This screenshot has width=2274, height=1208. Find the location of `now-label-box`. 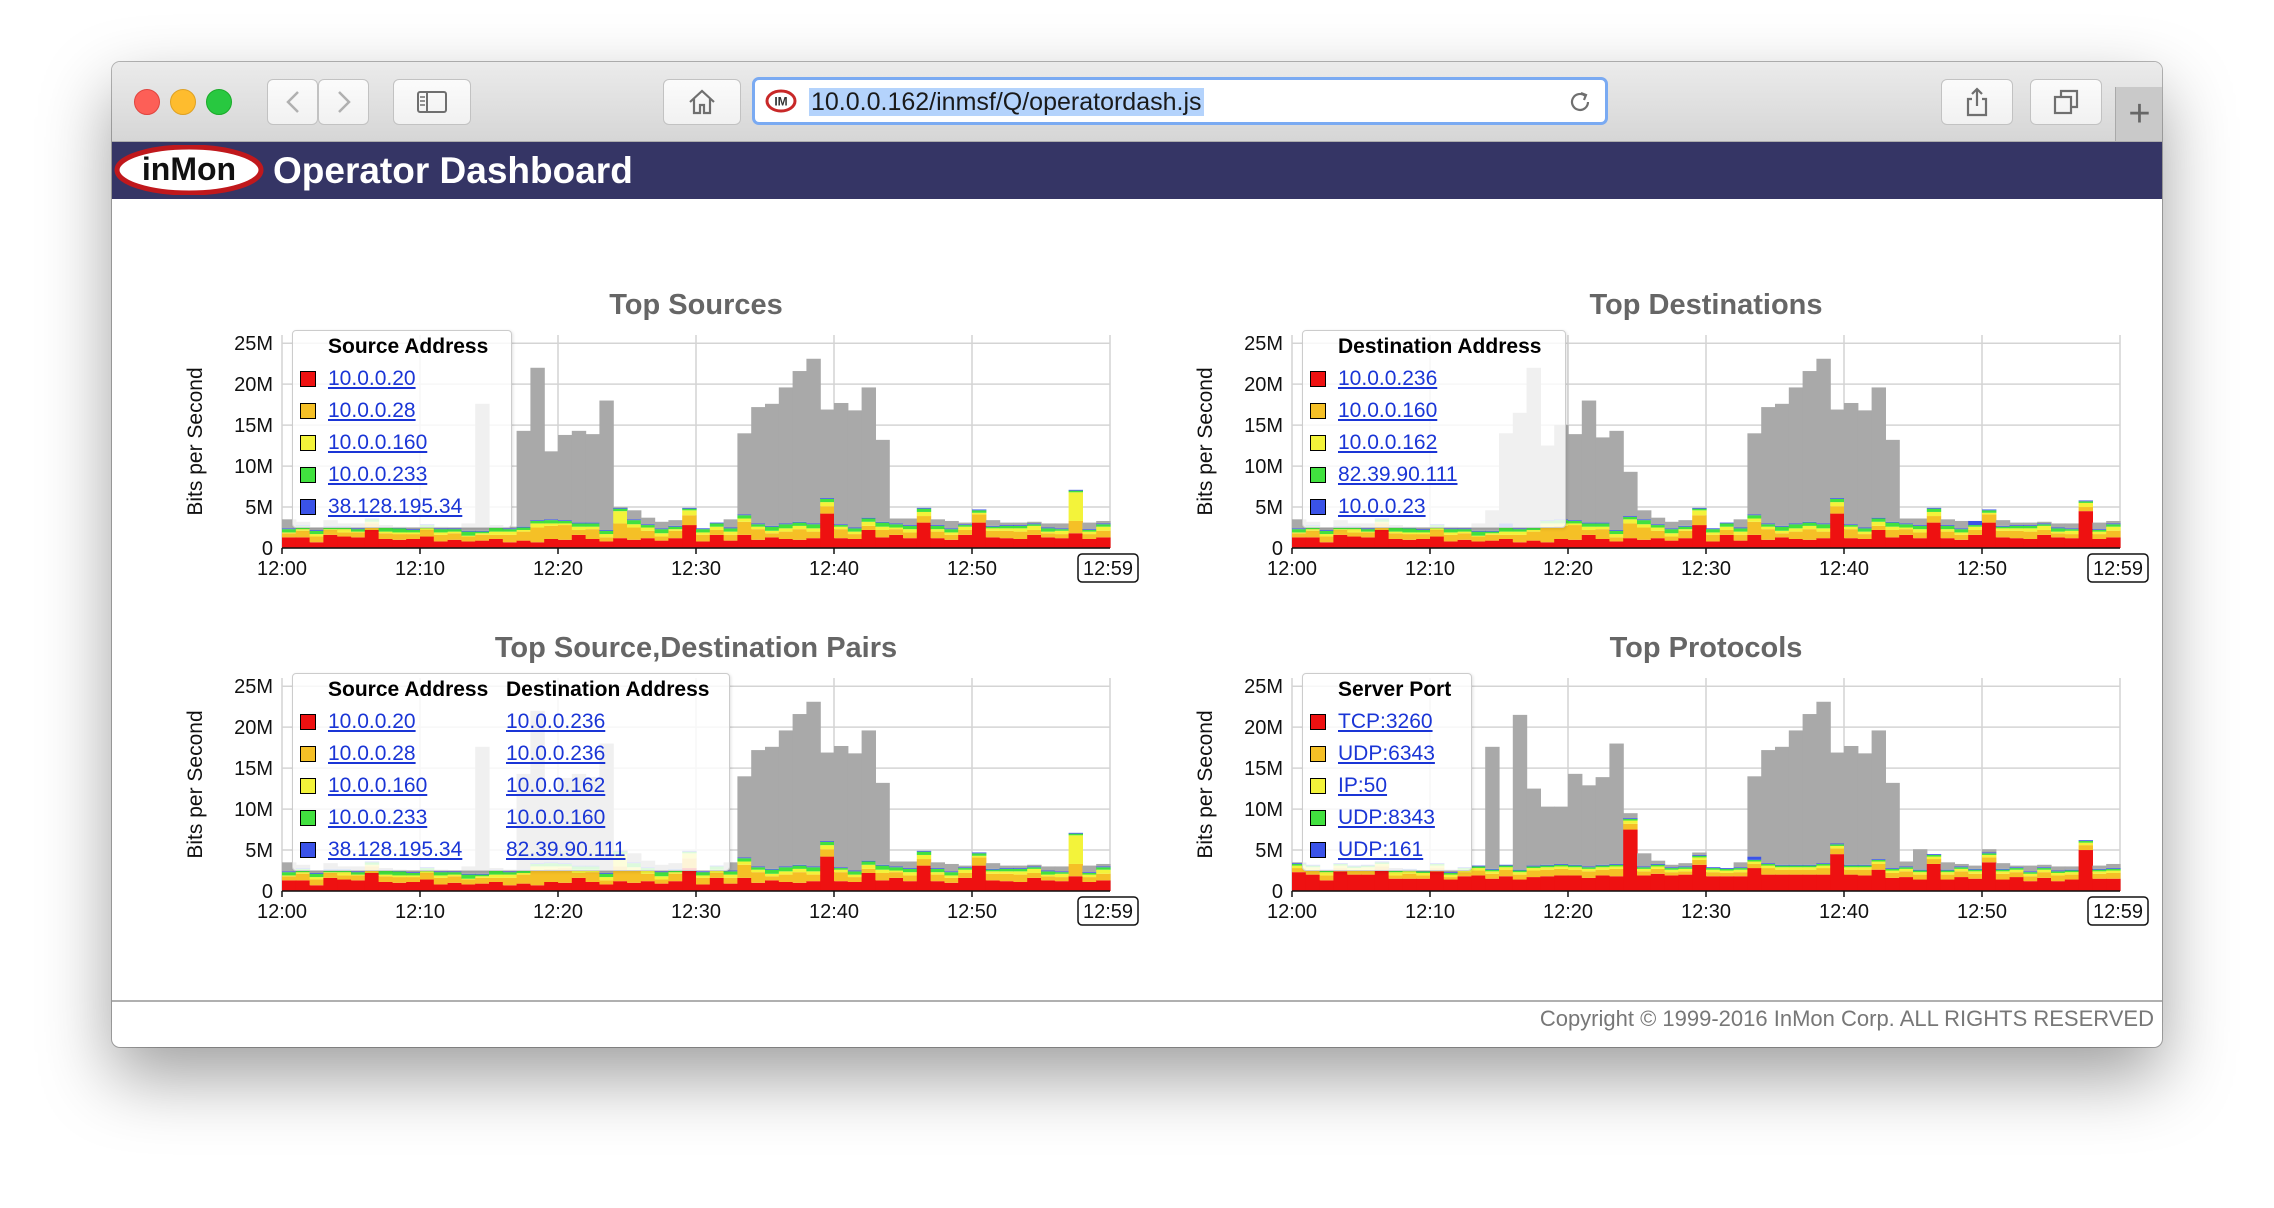

now-label-box is located at coordinates (1108, 568).